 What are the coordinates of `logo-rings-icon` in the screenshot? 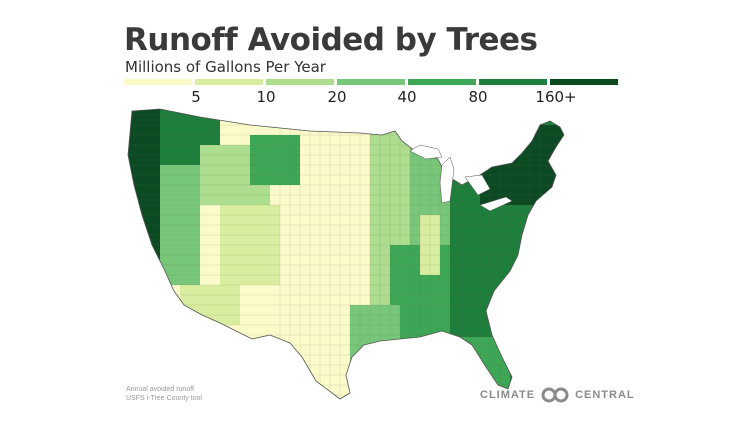 It's located at (555, 395).